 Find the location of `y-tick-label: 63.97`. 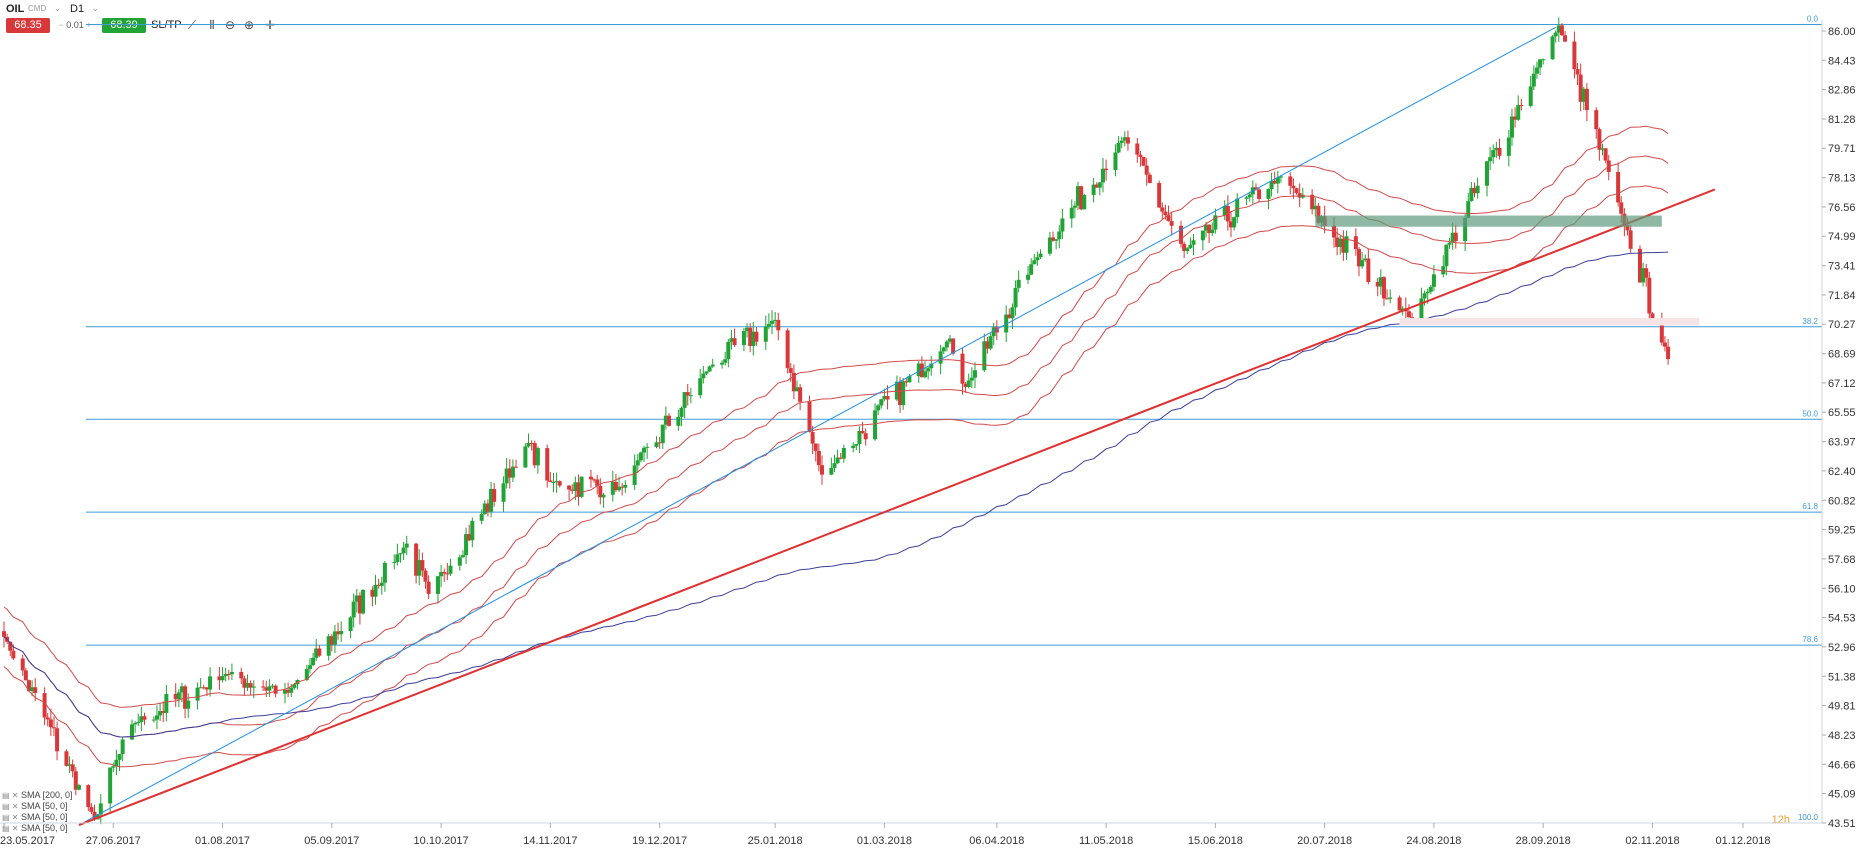

y-tick-label: 63.97 is located at coordinates (1842, 443).